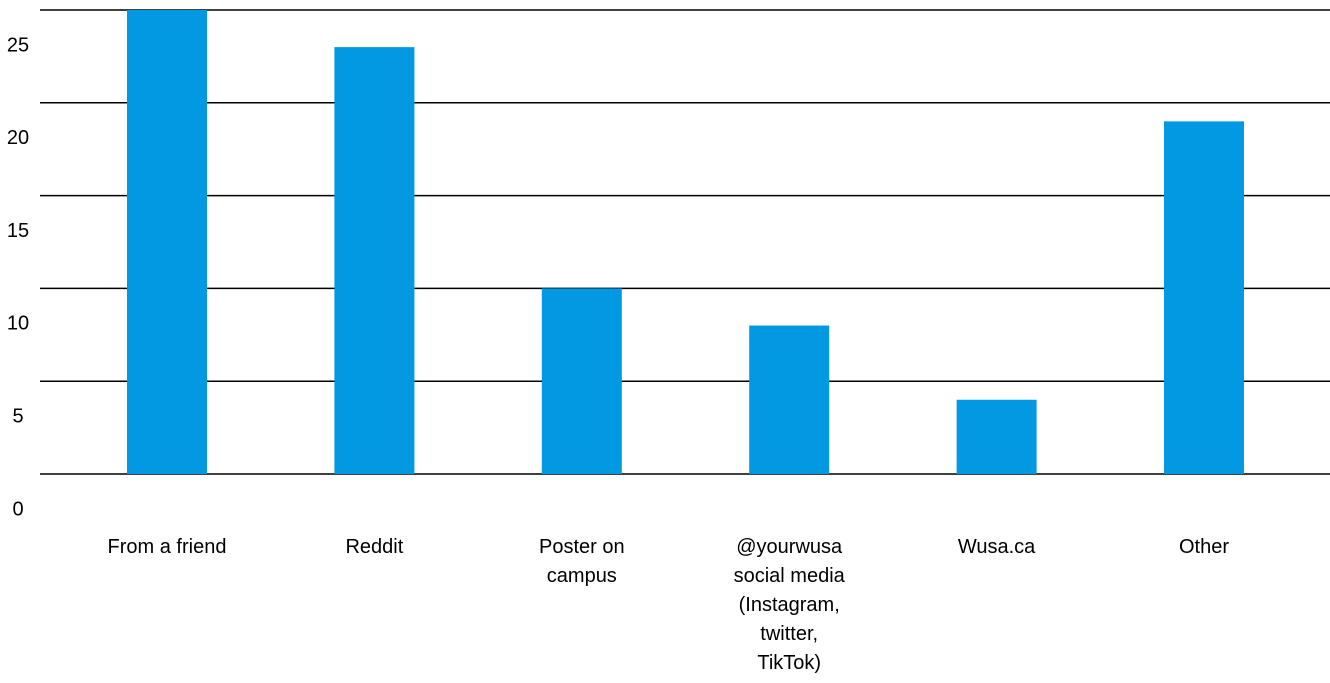 This screenshot has width=1330, height=683. Describe the element at coordinates (17, 416) in the screenshot. I see `y-tick-label-5: 5` at that location.